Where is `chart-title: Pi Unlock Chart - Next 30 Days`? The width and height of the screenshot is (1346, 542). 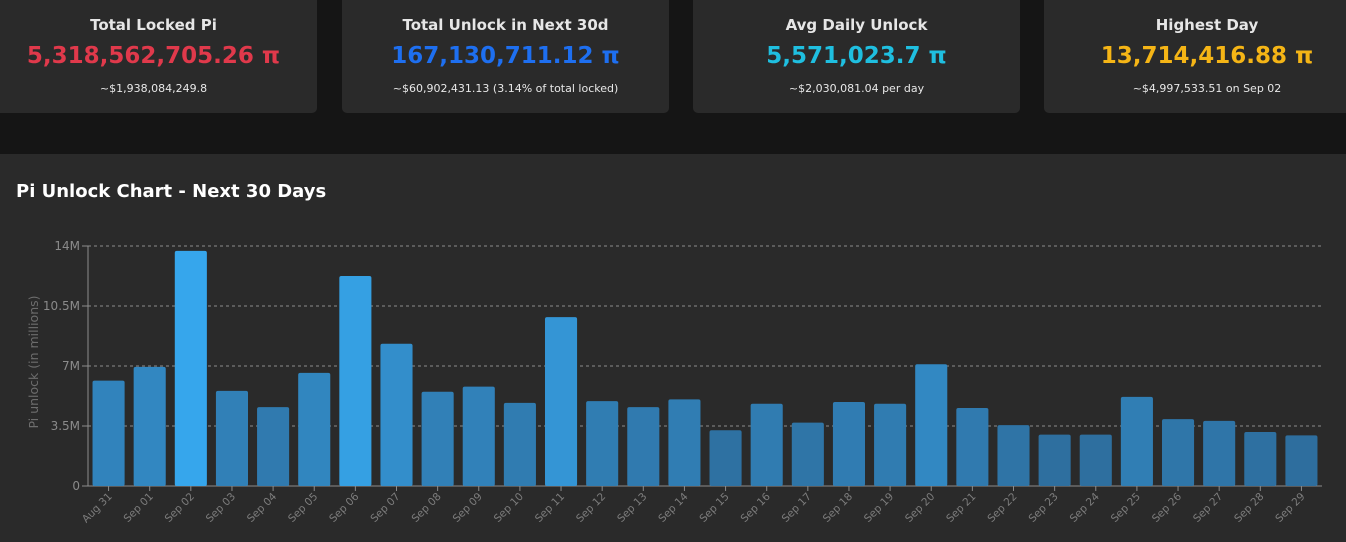 chart-title: Pi Unlock Chart - Next 30 Days is located at coordinates (171, 191).